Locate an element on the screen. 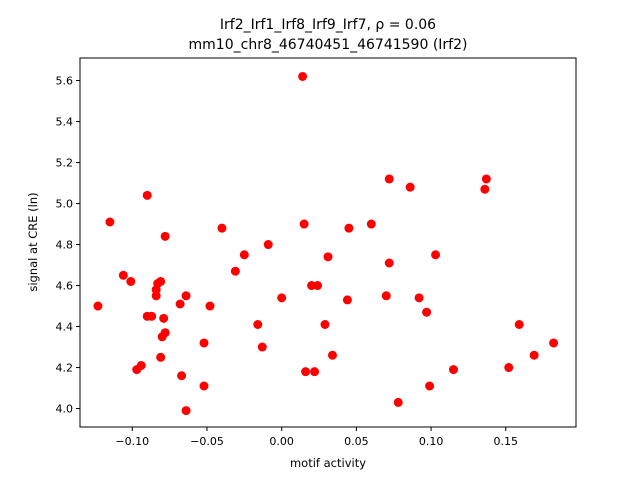 This screenshot has width=640, height=480. chart-title-line2: mm10_chr8_46740451_46741590 (Irf2) is located at coordinates (328, 45).